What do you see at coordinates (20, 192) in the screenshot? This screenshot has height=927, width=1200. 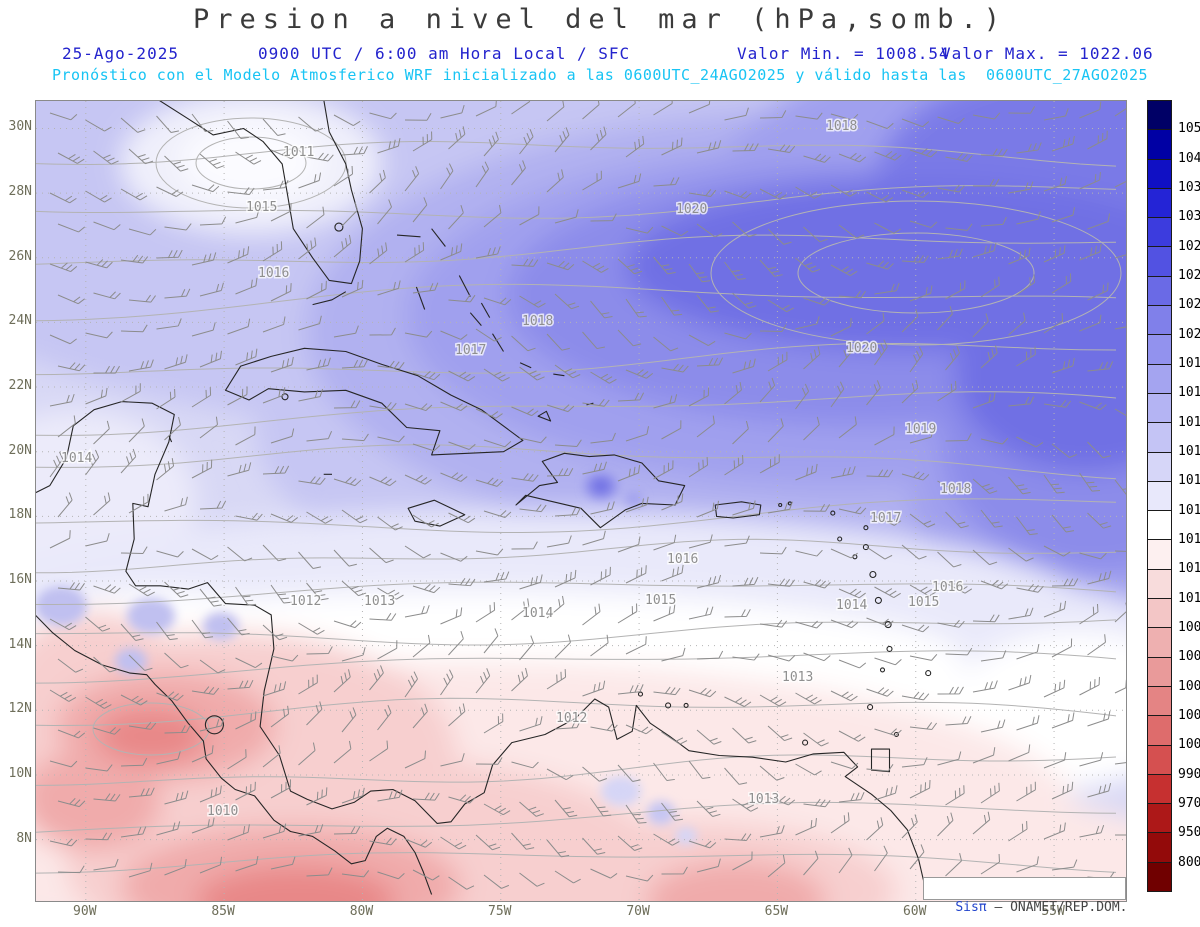 I see `lat-axis-label: 28N` at bounding box center [20, 192].